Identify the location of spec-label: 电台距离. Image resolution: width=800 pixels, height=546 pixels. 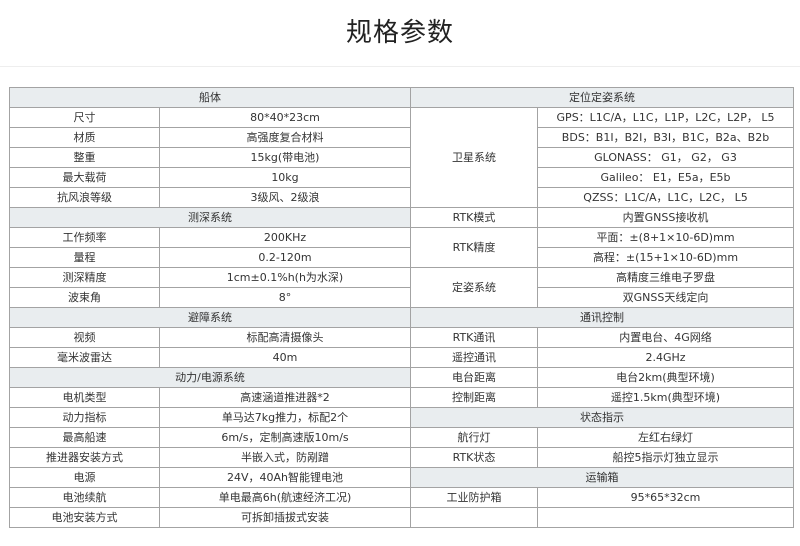
(474, 377).